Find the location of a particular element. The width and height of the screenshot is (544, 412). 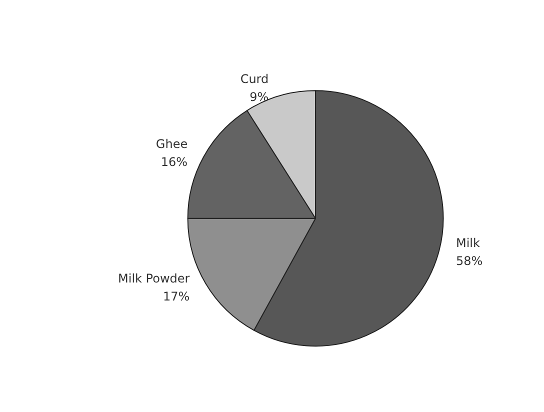

data-label: 17% is located at coordinates (176, 296).